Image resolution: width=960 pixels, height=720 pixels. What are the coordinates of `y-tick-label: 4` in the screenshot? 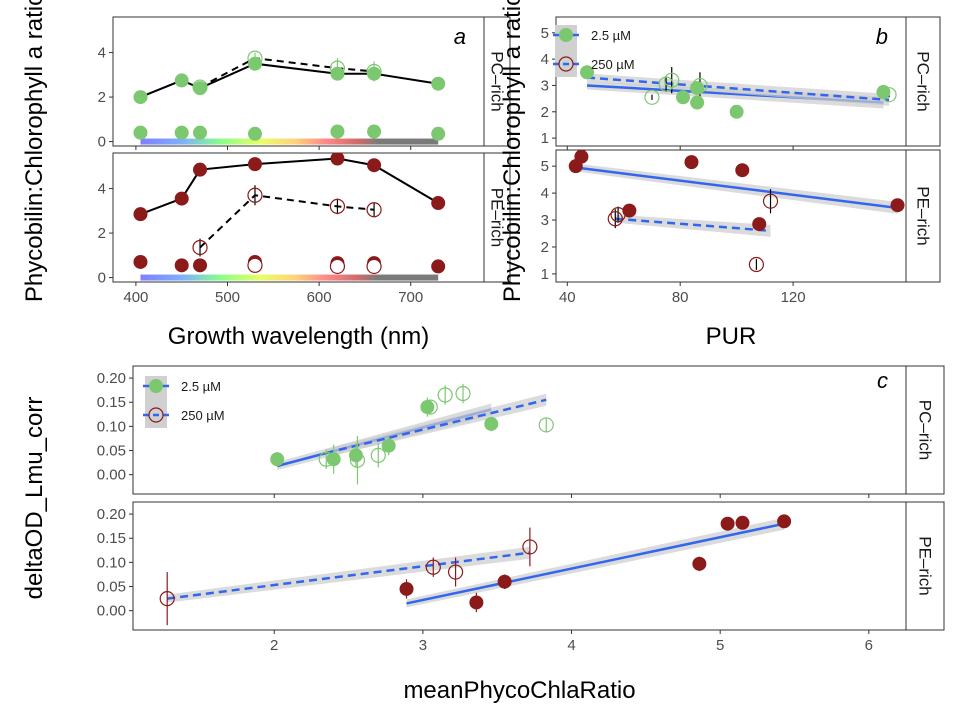 It's located at (102, 53).